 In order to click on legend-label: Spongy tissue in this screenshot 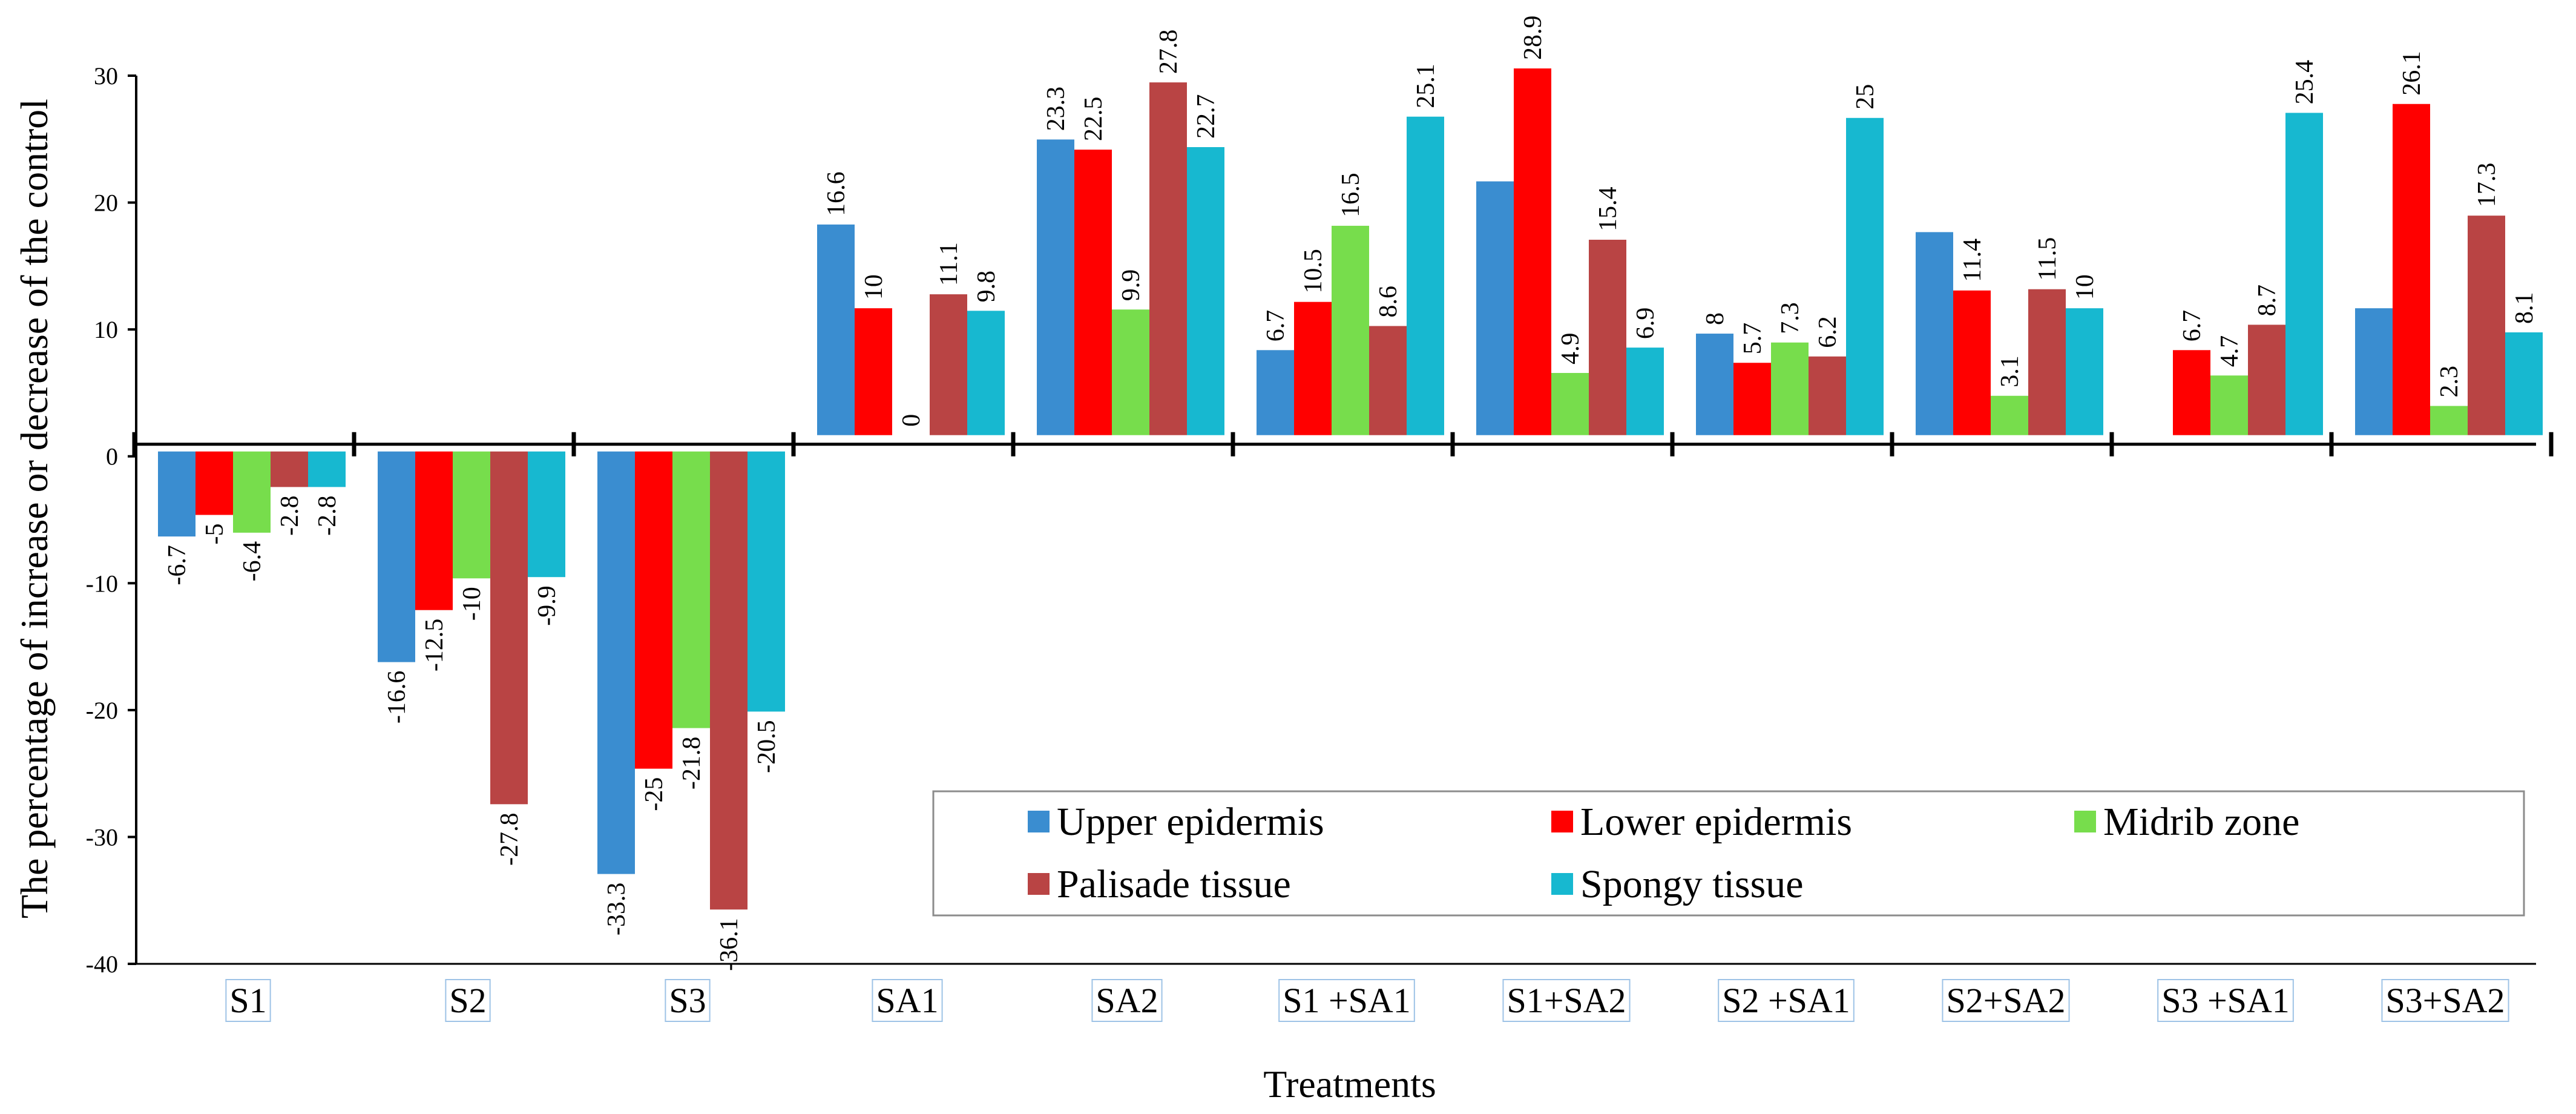, I will do `click(1692, 884)`.